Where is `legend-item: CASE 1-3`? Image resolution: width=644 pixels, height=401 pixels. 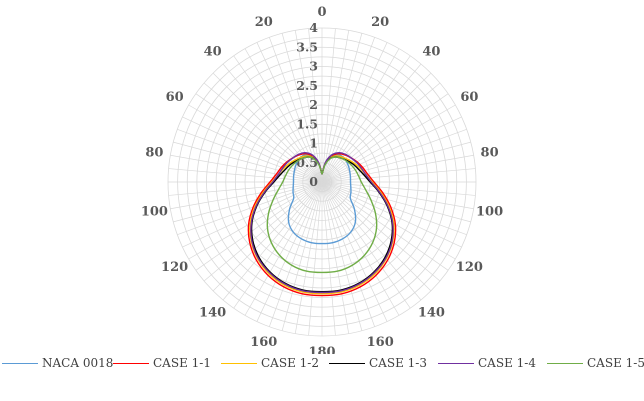
legend-item: CASE 1-3 is located at coordinates (378, 363).